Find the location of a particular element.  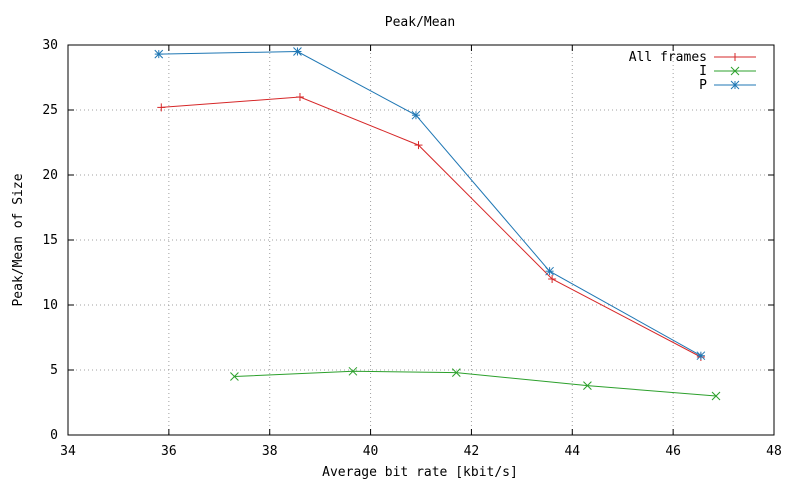

y-tick-label: 5 is located at coordinates (54, 370).